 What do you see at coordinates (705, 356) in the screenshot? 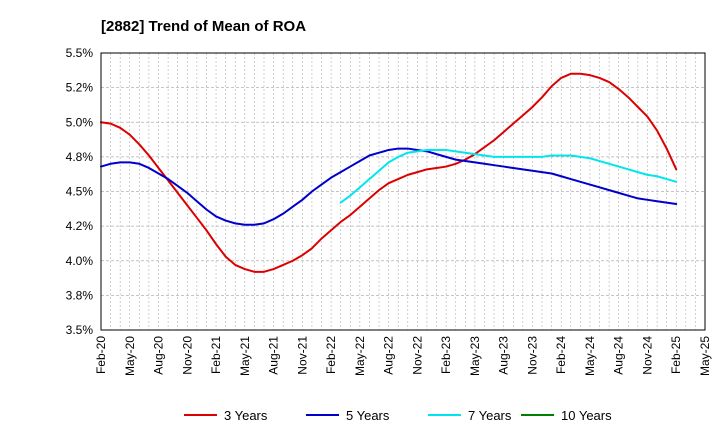
I see `x-tick-label: May-25` at bounding box center [705, 356].